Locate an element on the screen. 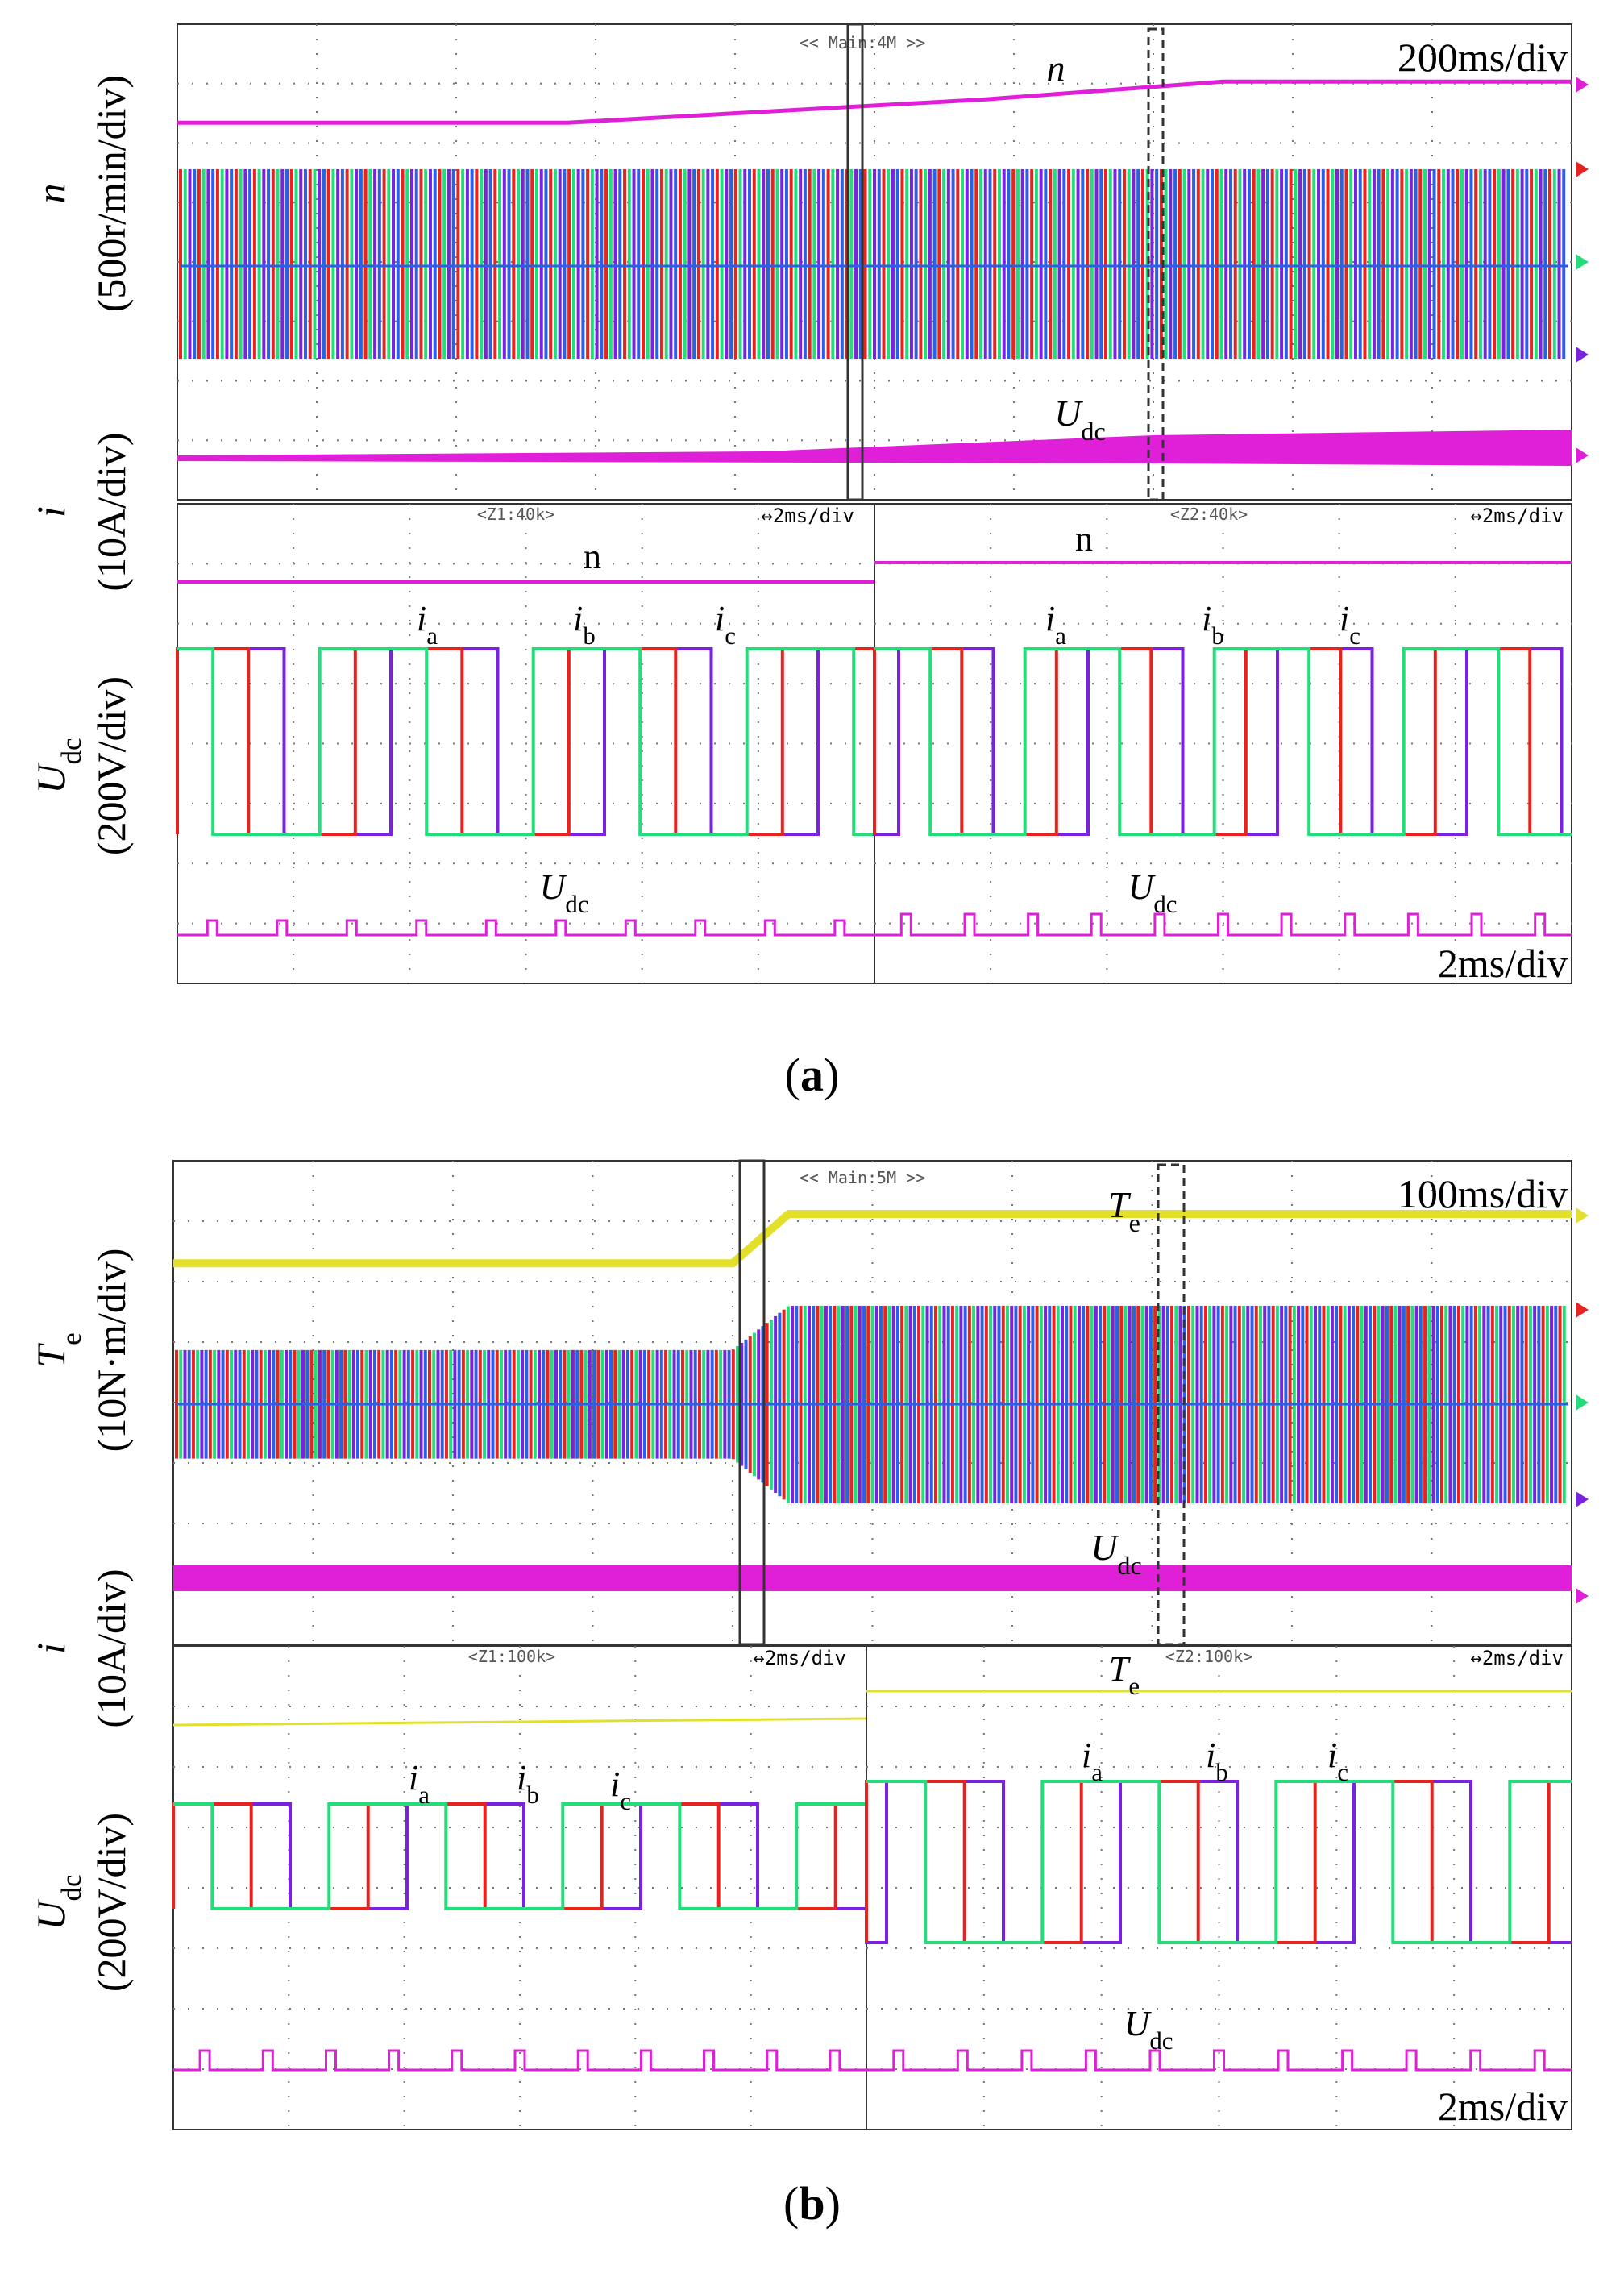  ylabel-te-unit-b: (10N·m/div) is located at coordinates (112, 1351).